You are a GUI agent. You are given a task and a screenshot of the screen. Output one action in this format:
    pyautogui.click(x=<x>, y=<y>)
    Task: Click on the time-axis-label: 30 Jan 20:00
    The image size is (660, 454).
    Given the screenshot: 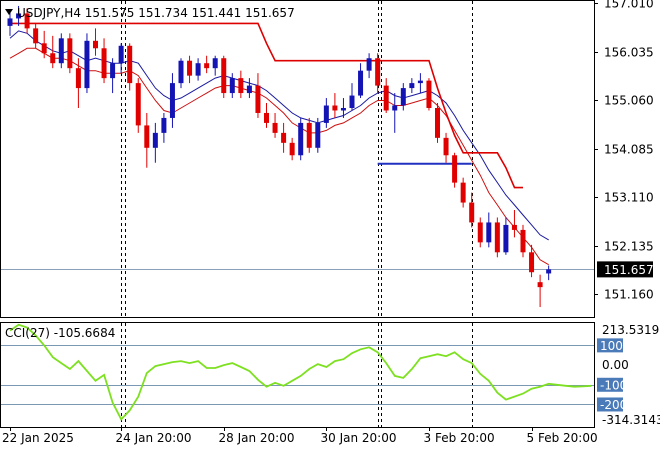 What is the action you would take?
    pyautogui.click(x=359, y=438)
    